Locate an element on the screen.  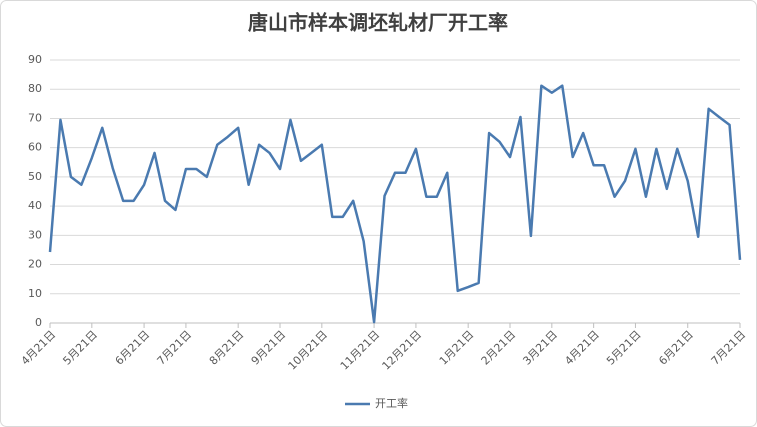
y-tick-label: 70 is located at coordinates (35, 117).